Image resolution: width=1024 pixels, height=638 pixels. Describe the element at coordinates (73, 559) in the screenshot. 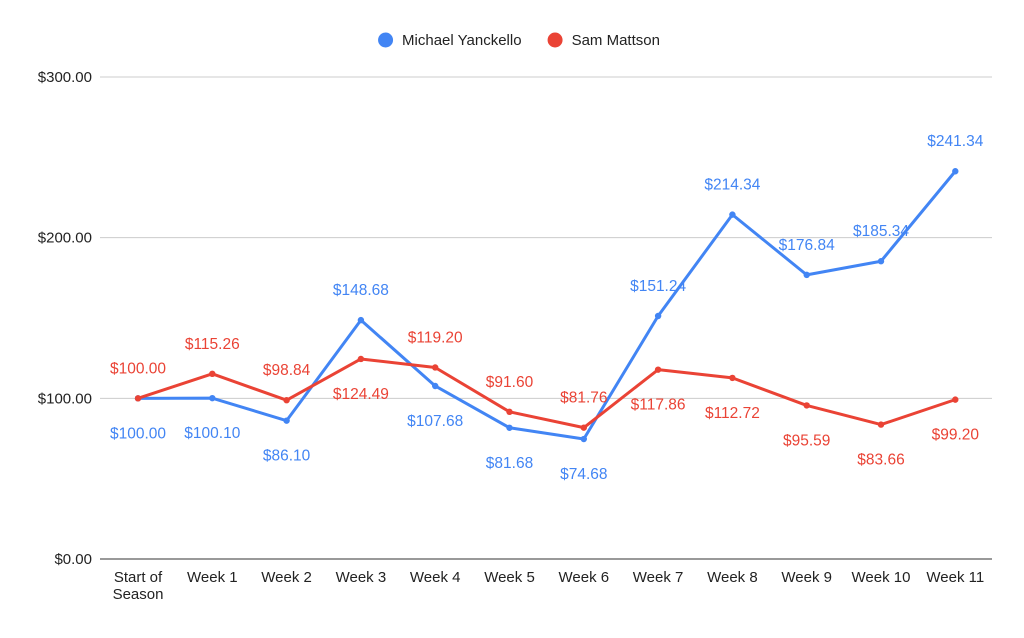

I see `y-tick-label: $0.00` at that location.